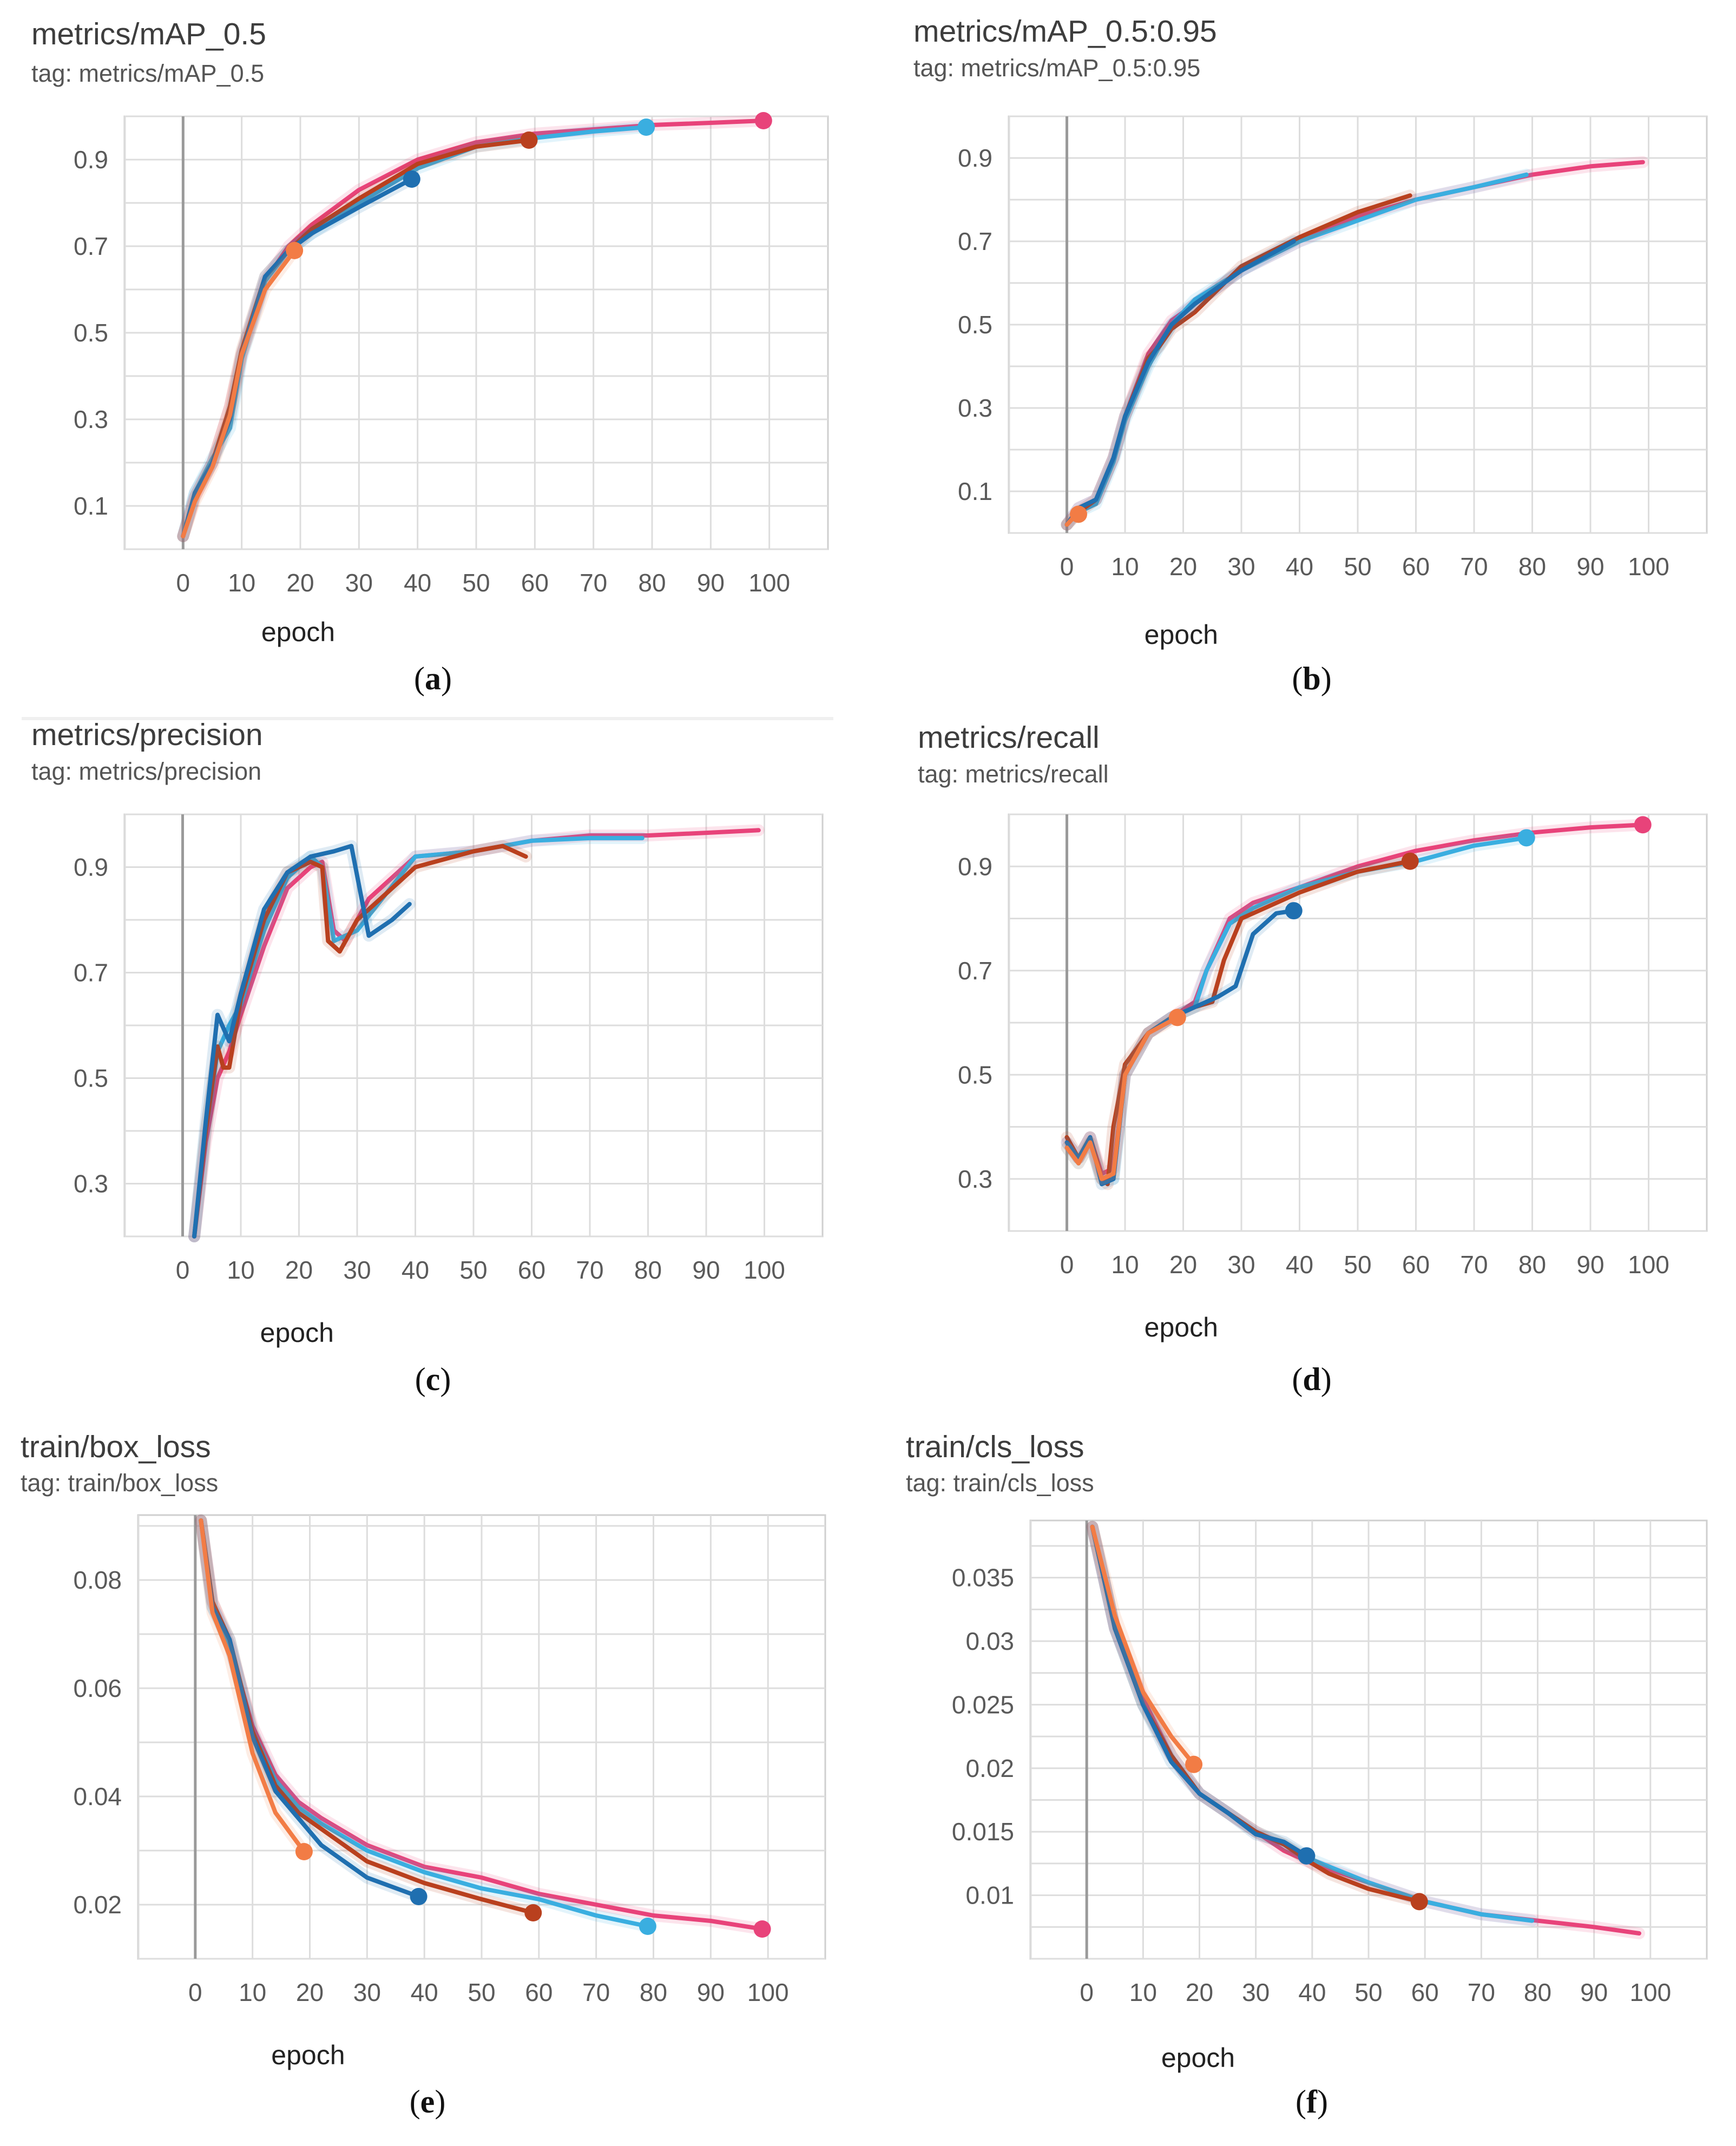 This screenshot has height=2146, width=1736. I want to click on chart-title: train/box_loss, so click(116, 1447).